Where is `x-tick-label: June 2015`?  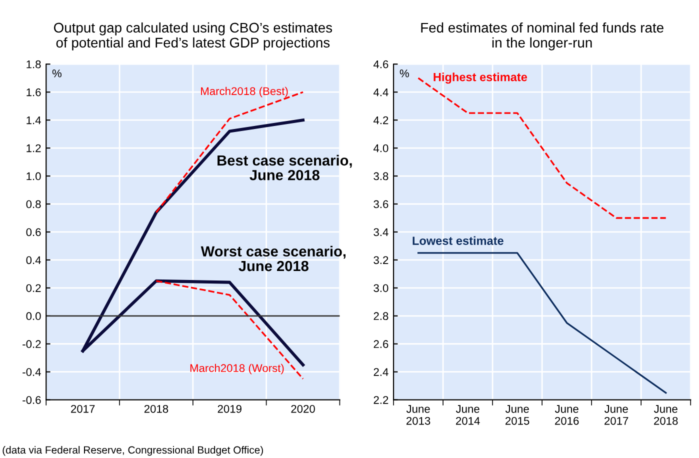 x-tick-label: June 2015 is located at coordinates (517, 415).